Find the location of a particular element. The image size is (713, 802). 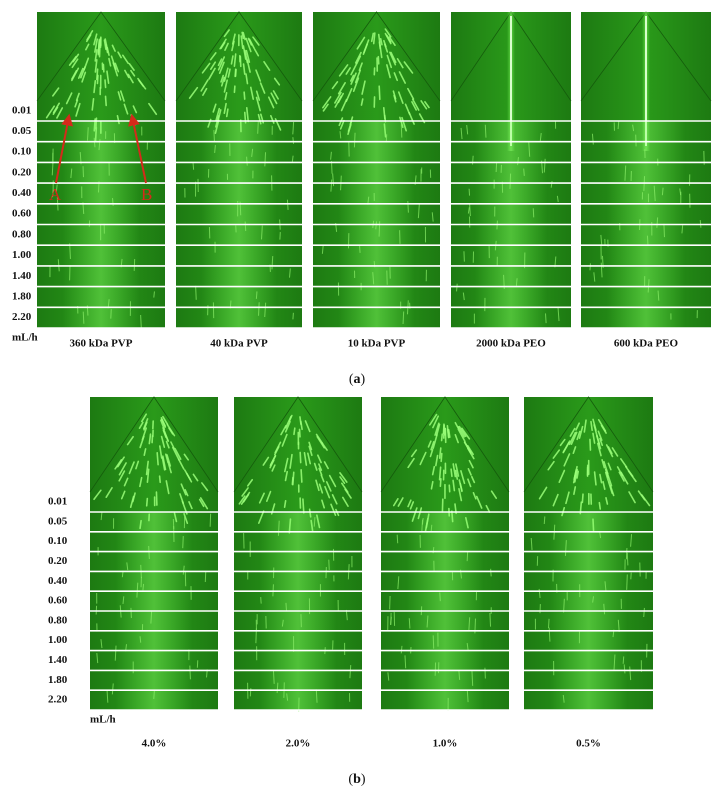

column-label: 1.0% is located at coordinates (445, 744).